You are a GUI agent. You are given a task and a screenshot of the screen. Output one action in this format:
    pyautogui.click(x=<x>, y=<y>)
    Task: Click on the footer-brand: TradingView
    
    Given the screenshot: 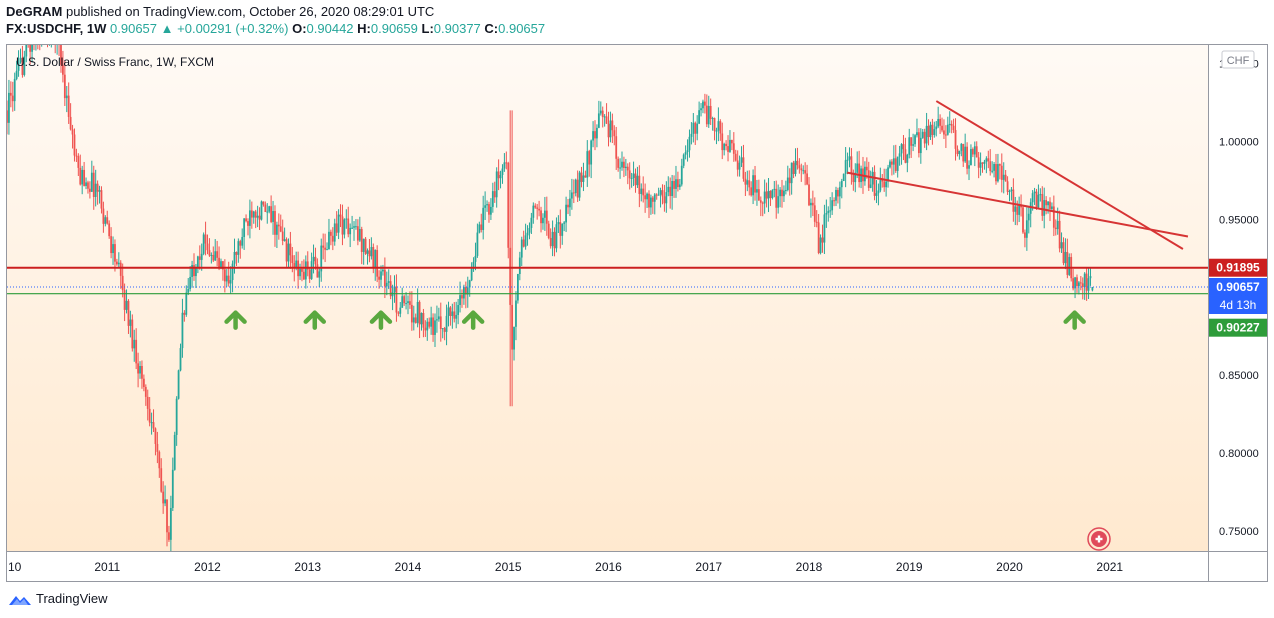 What is the action you would take?
    pyautogui.click(x=72, y=598)
    